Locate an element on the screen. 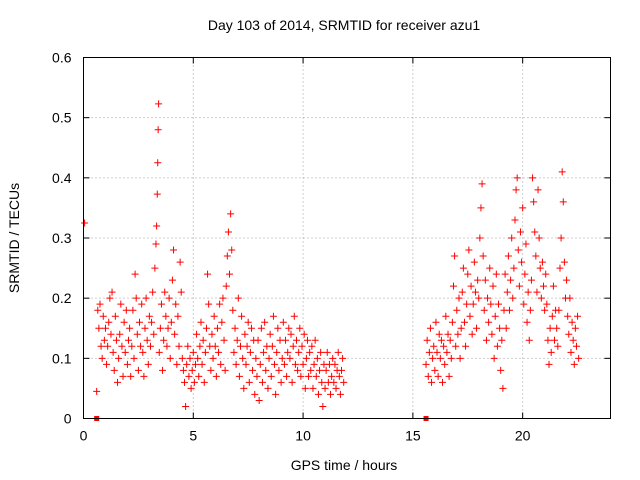 This screenshot has height=480, width=640. y-axis-label: SRMTID / TECUs is located at coordinates (14, 238).